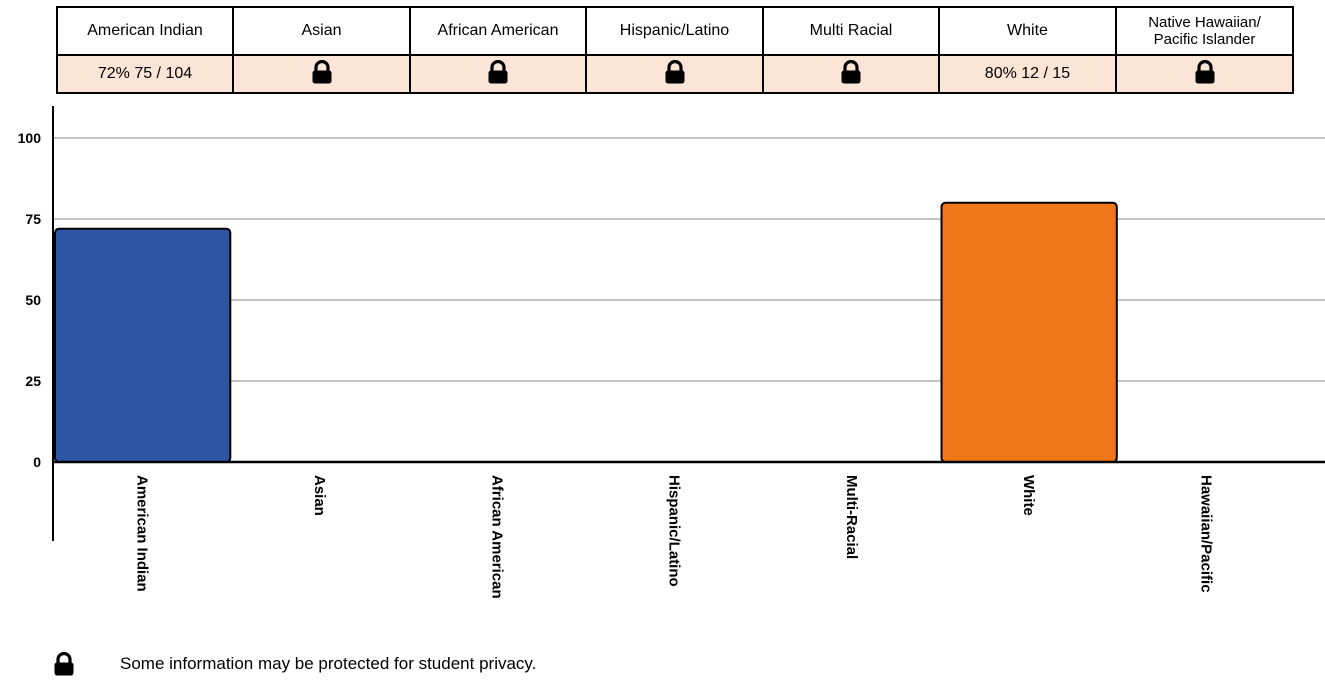 Image resolution: width=1325 pixels, height=681 pixels. I want to click on value-hispanic-latino, so click(674, 74).